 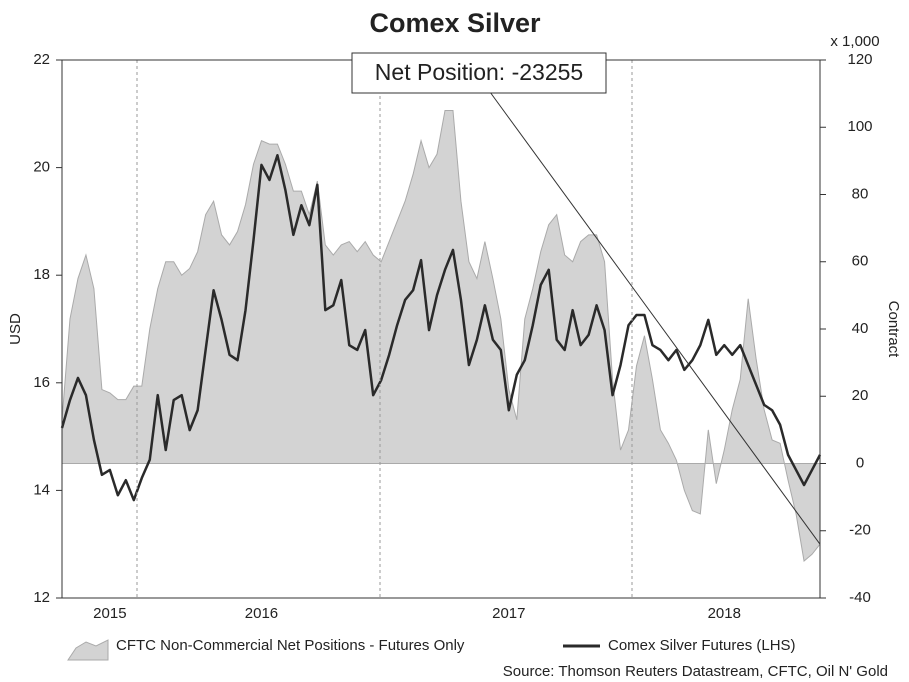 What do you see at coordinates (15, 329) in the screenshot?
I see `y-axis-label: USD` at bounding box center [15, 329].